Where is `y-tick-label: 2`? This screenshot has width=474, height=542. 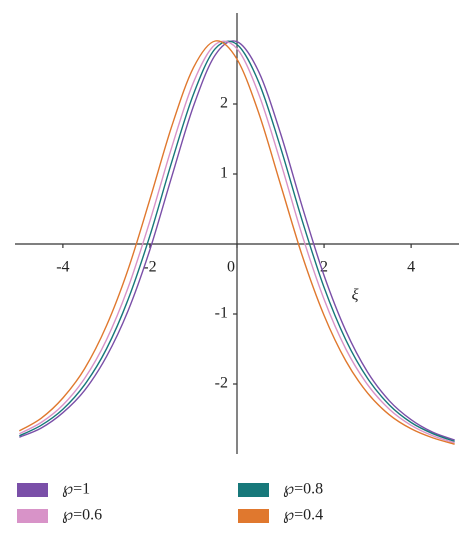 y-tick-label: 2 is located at coordinates (224, 103).